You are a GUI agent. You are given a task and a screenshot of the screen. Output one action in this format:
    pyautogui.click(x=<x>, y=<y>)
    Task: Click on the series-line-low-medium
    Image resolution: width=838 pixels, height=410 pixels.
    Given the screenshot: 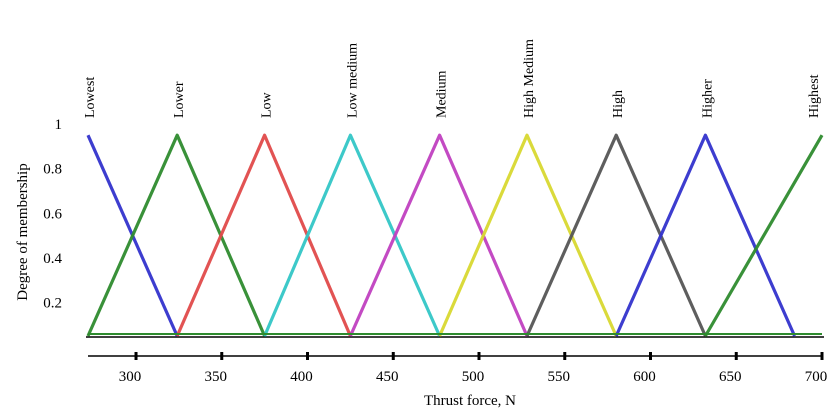 What is the action you would take?
    pyautogui.click(x=352, y=235)
    